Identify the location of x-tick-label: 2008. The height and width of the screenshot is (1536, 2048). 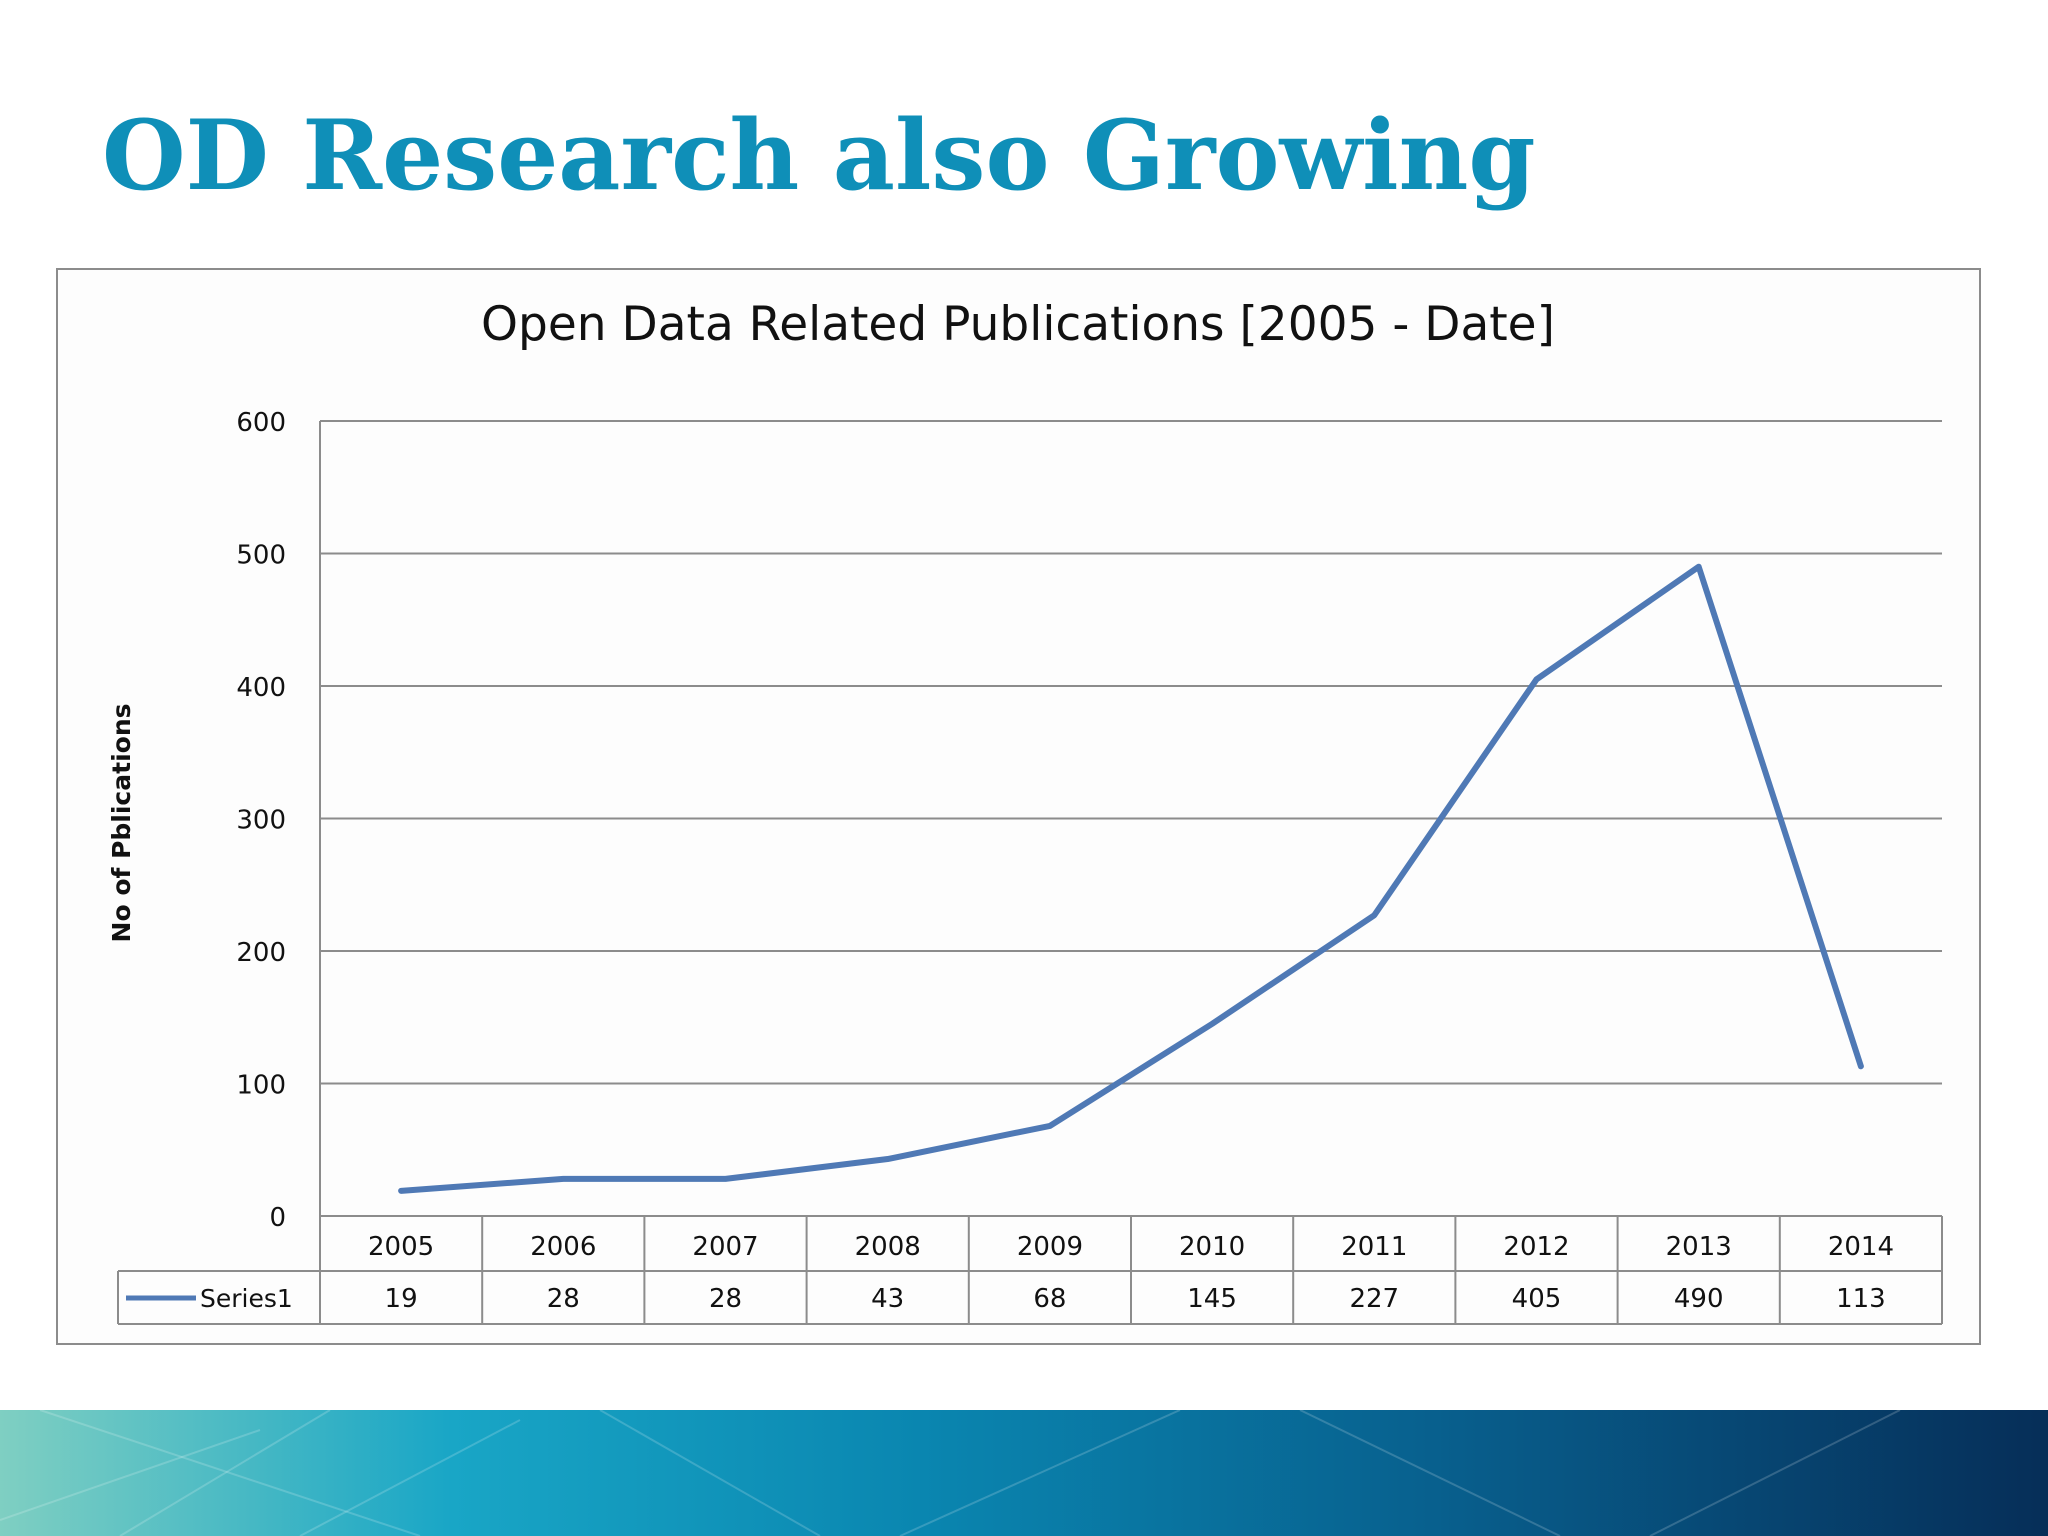
(888, 1247).